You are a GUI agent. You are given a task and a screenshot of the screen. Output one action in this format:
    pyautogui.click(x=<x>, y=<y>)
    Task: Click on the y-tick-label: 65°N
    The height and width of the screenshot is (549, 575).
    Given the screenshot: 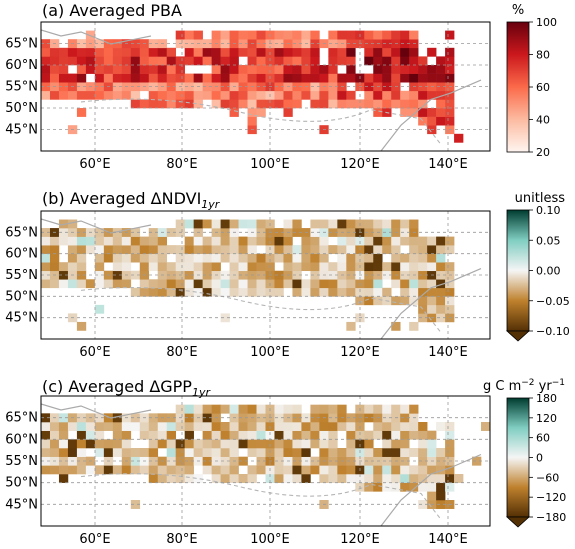 What is the action you would take?
    pyautogui.click(x=21, y=418)
    